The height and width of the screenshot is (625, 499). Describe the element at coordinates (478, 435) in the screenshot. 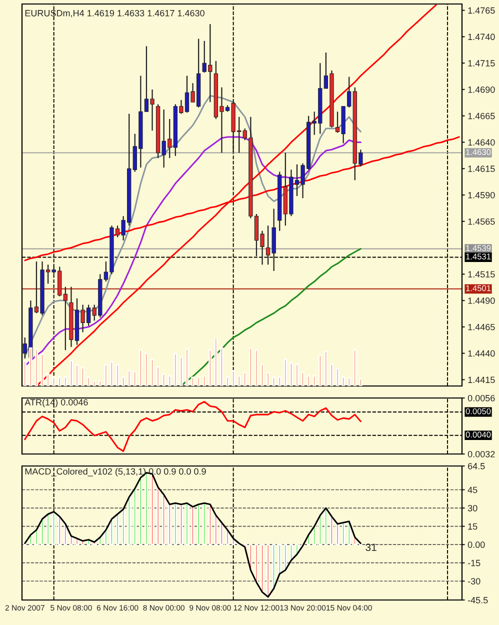

I see `ref-line-label: 0.0040` at that location.